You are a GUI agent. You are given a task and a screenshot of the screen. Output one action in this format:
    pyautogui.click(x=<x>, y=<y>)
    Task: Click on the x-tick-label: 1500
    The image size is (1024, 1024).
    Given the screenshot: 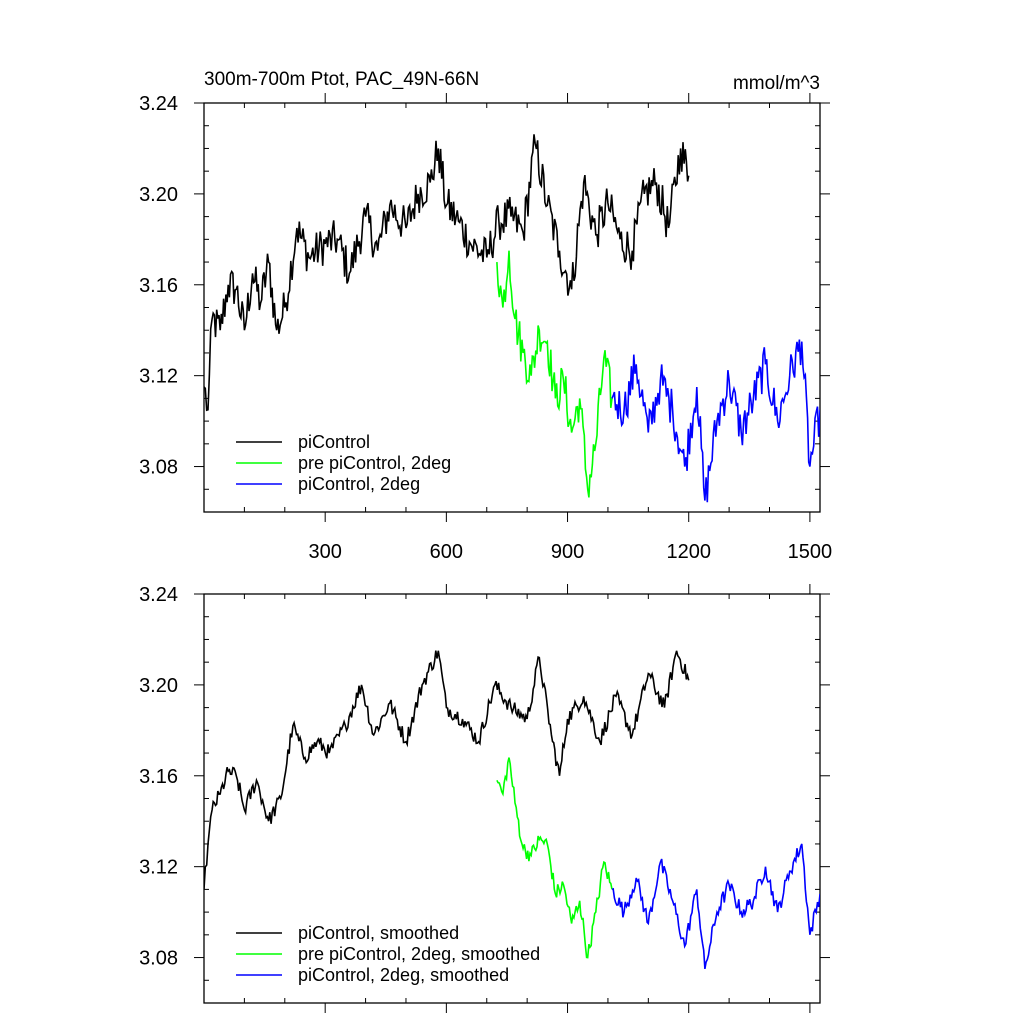 What is the action you would take?
    pyautogui.click(x=810, y=552)
    